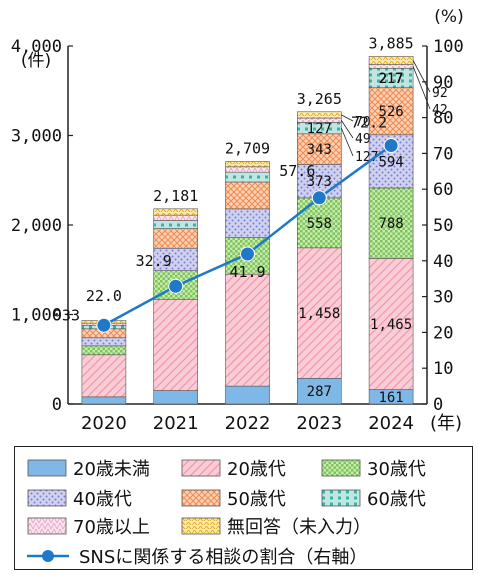  What do you see at coordinates (443, 262) in the screenshot?
I see `y-right-tick-label: 40` at bounding box center [443, 262].